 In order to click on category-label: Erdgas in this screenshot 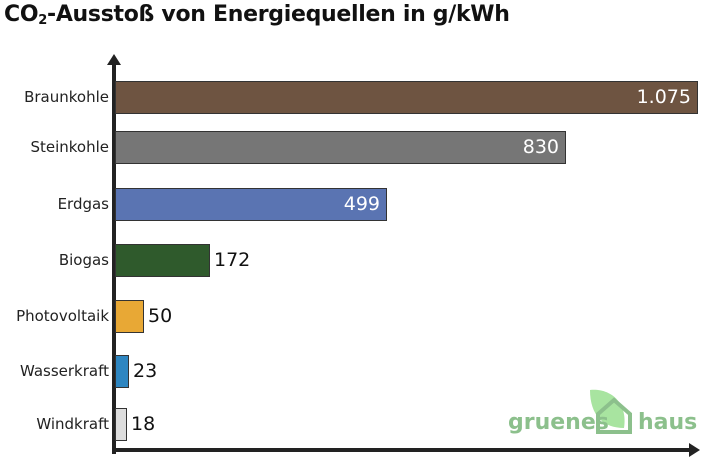, I will do `click(83, 204)`.